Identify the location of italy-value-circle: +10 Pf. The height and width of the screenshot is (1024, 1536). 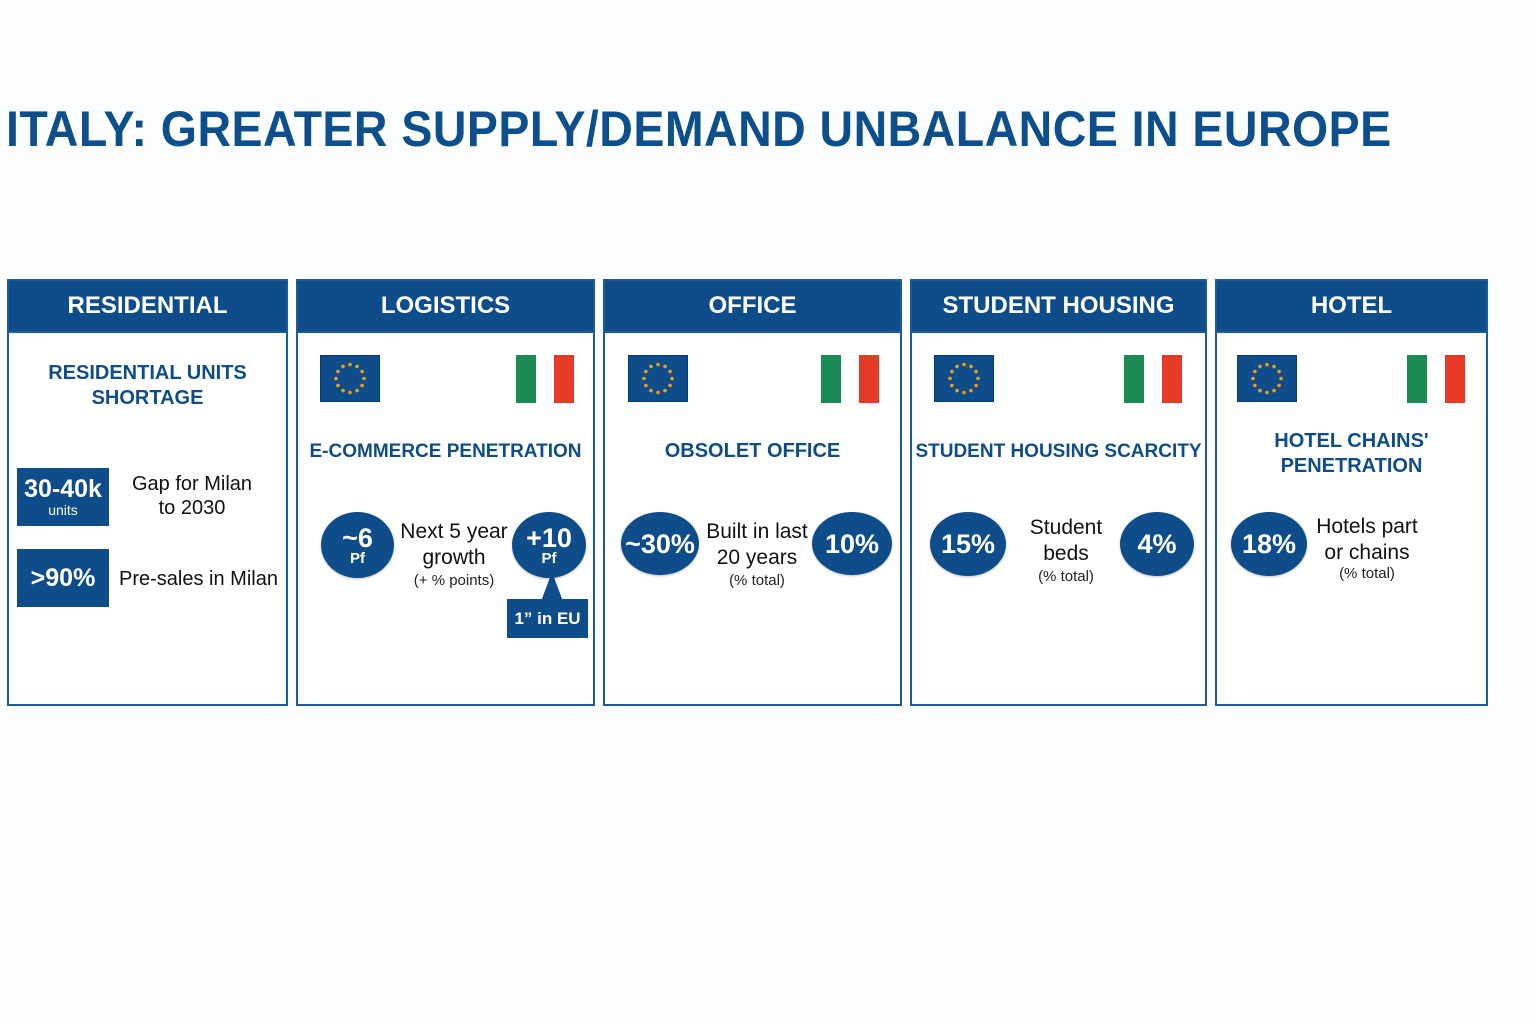
(549, 545).